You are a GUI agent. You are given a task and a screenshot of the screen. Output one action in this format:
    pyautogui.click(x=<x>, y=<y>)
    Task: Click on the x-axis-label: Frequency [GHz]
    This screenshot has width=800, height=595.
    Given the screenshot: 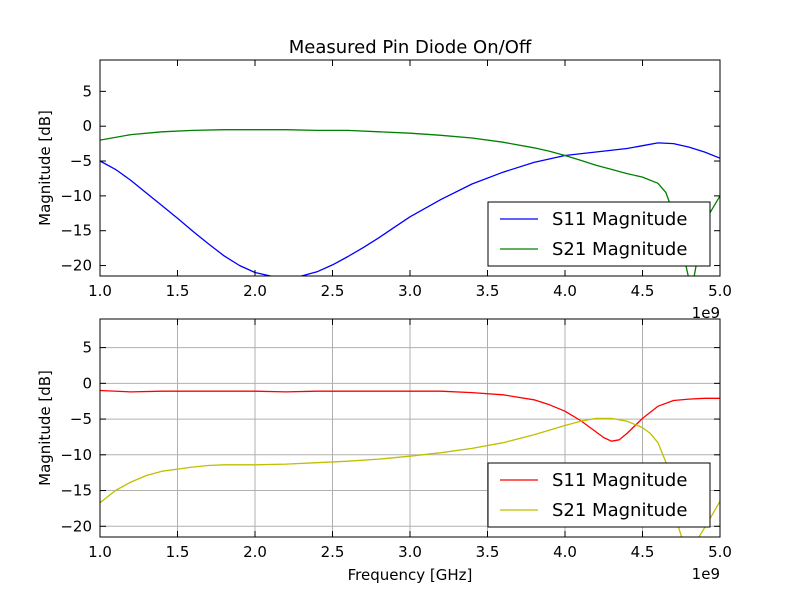 What is the action you would take?
    pyautogui.click(x=410, y=575)
    